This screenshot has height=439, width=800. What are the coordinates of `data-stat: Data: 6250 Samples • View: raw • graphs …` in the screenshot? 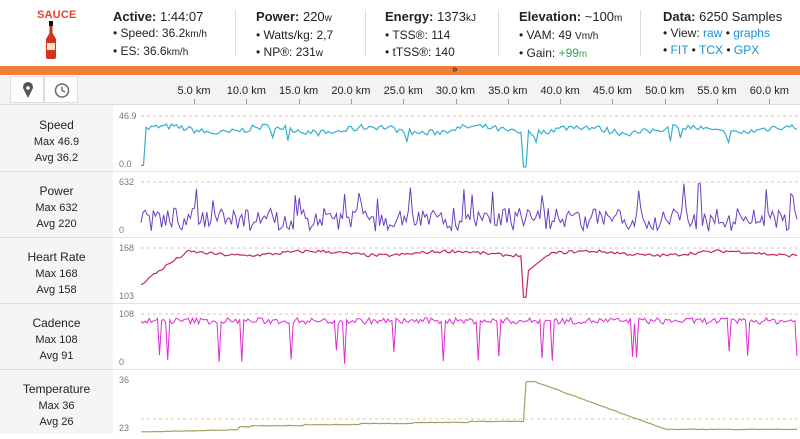 It's located at (722, 33).